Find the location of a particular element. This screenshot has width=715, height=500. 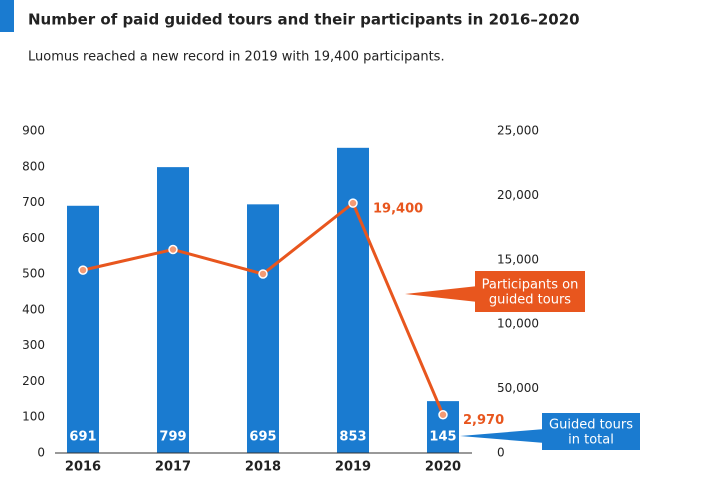

y2-tick-label: 20,000 is located at coordinates (518, 195).